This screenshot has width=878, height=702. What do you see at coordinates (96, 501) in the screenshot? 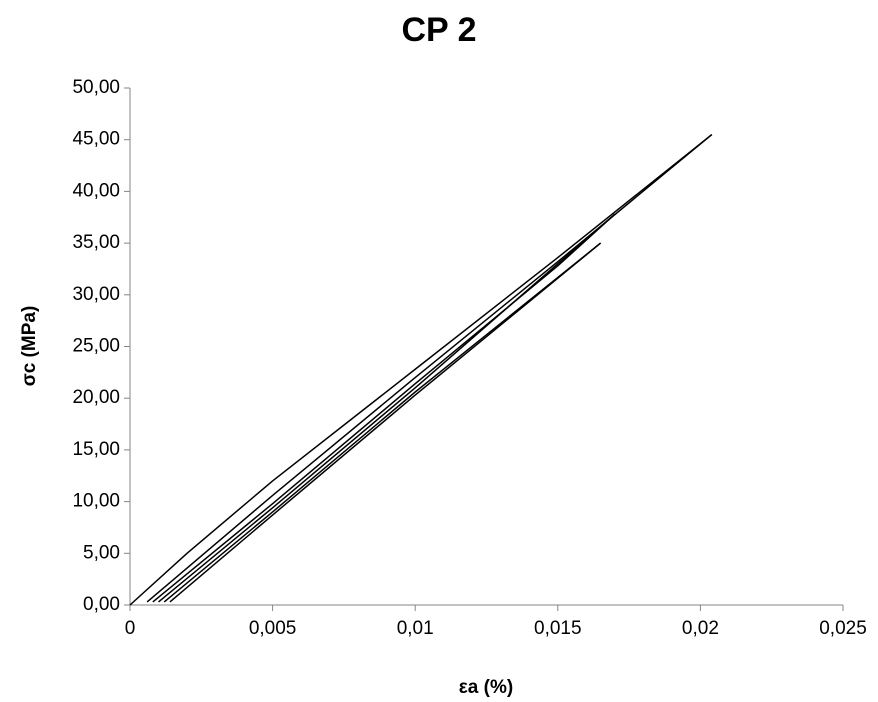
I see `y-tick-label: 10,00` at bounding box center [96, 501].